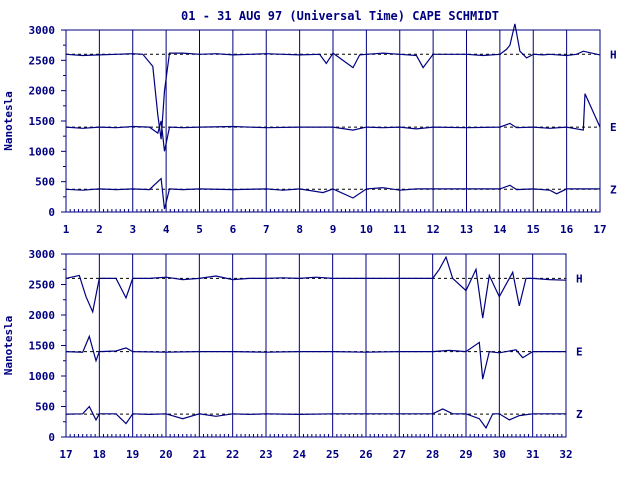 This screenshot has width=640, height=480. Describe the element at coordinates (316, 287) in the screenshot. I see `series-line-h` at that location.